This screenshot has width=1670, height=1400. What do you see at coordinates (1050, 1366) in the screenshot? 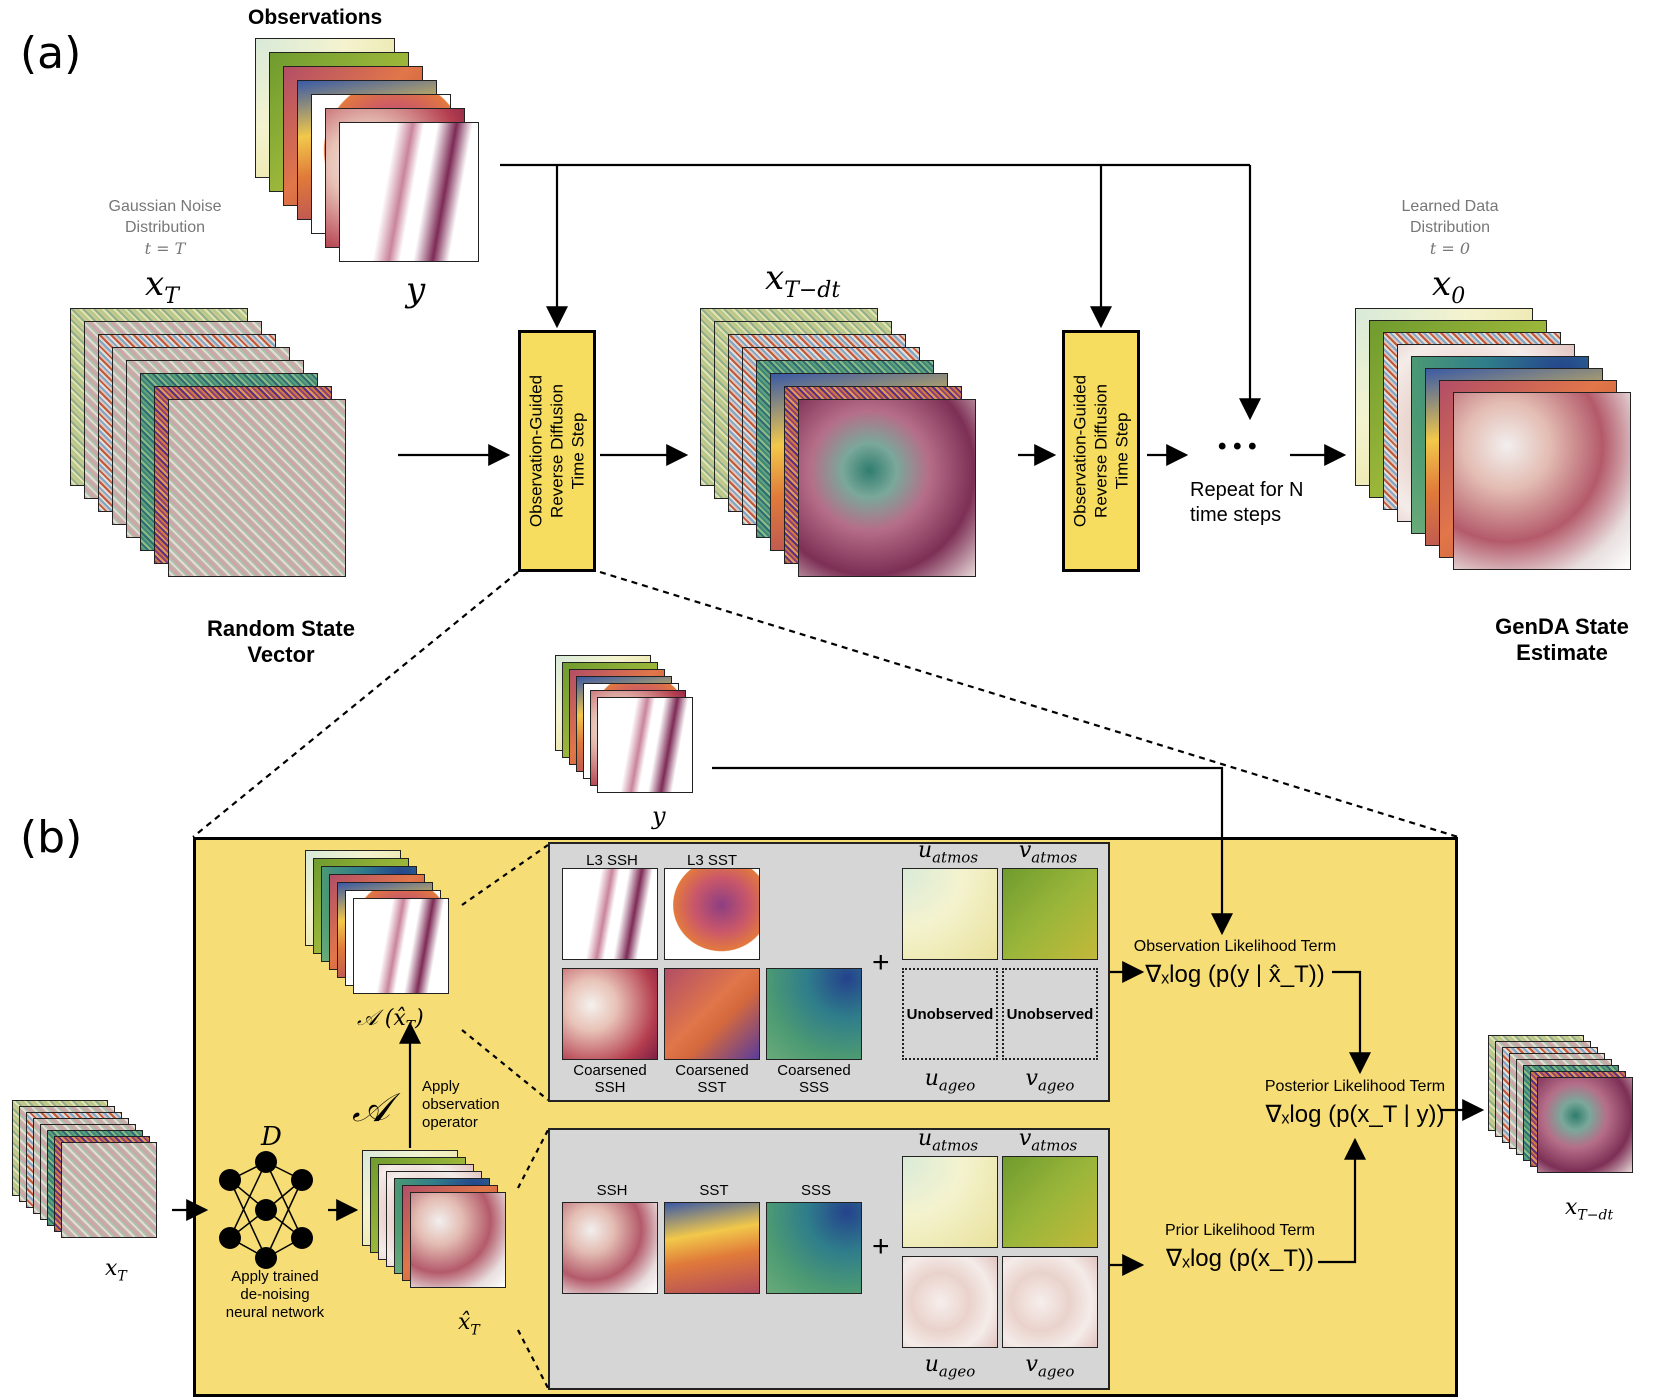
I see `v-ageo-label-bottom: vageo` at bounding box center [1050, 1366].